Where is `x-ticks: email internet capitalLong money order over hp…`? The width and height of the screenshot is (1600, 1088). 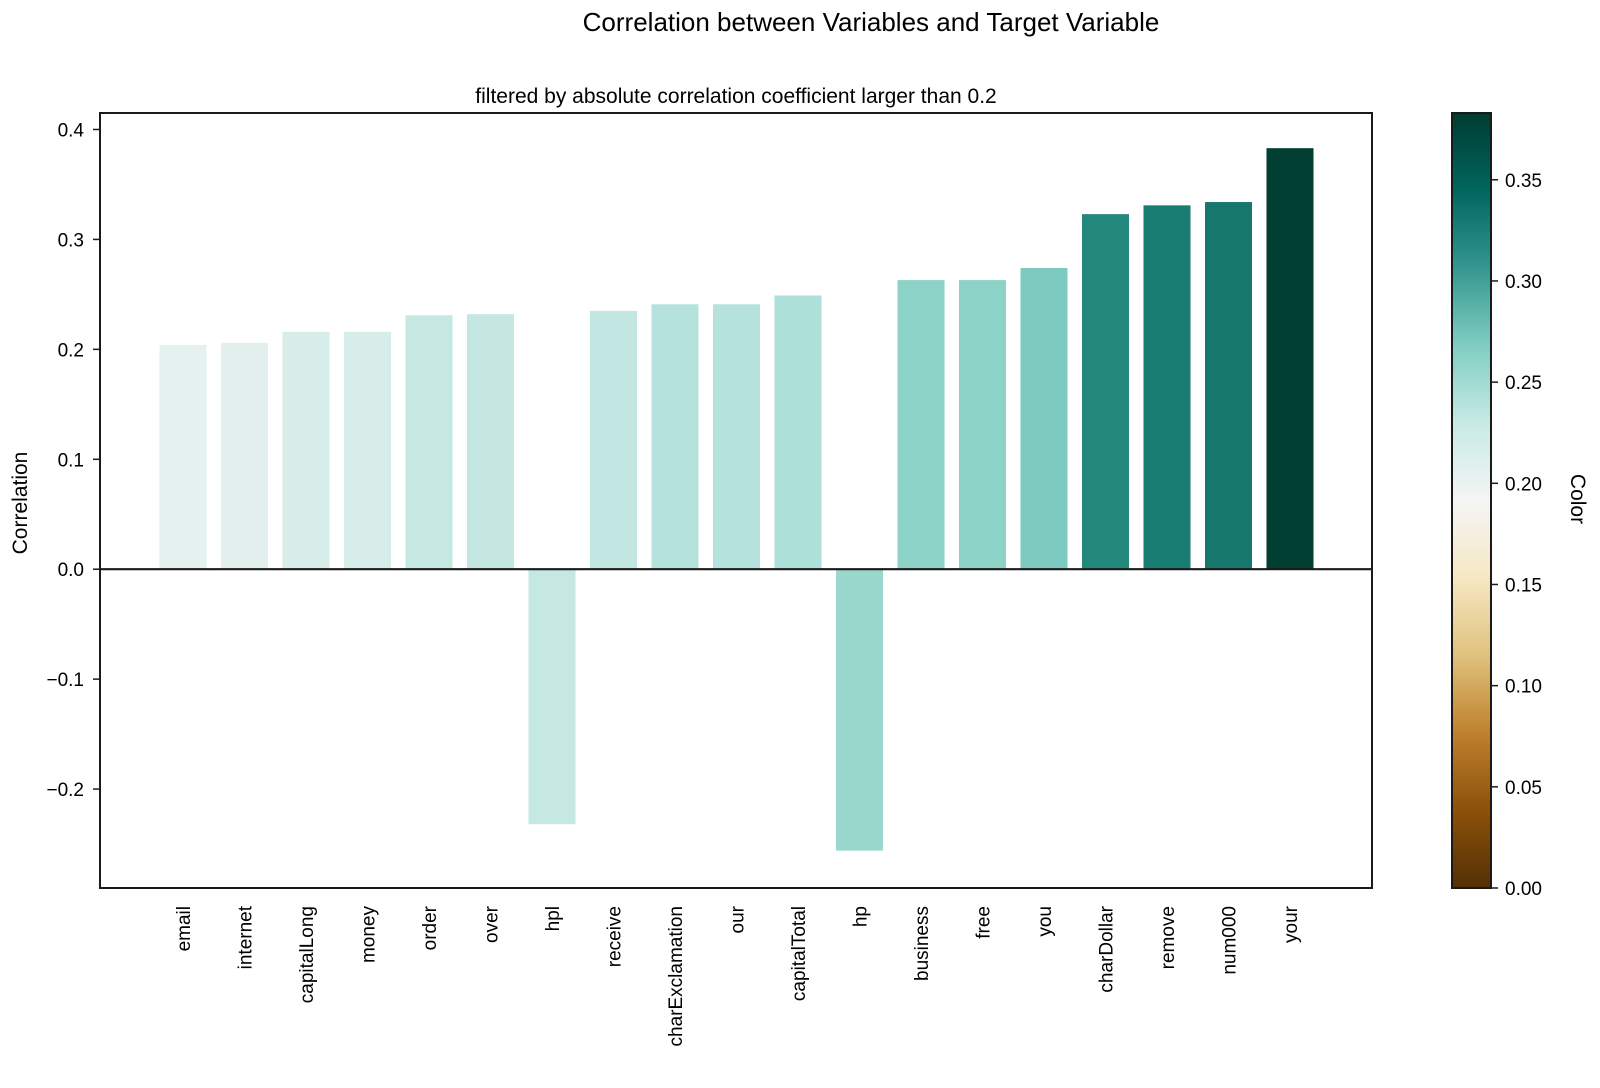
x-ticks: email internet capitalLong money order over hp… is located at coordinates (738, 975).